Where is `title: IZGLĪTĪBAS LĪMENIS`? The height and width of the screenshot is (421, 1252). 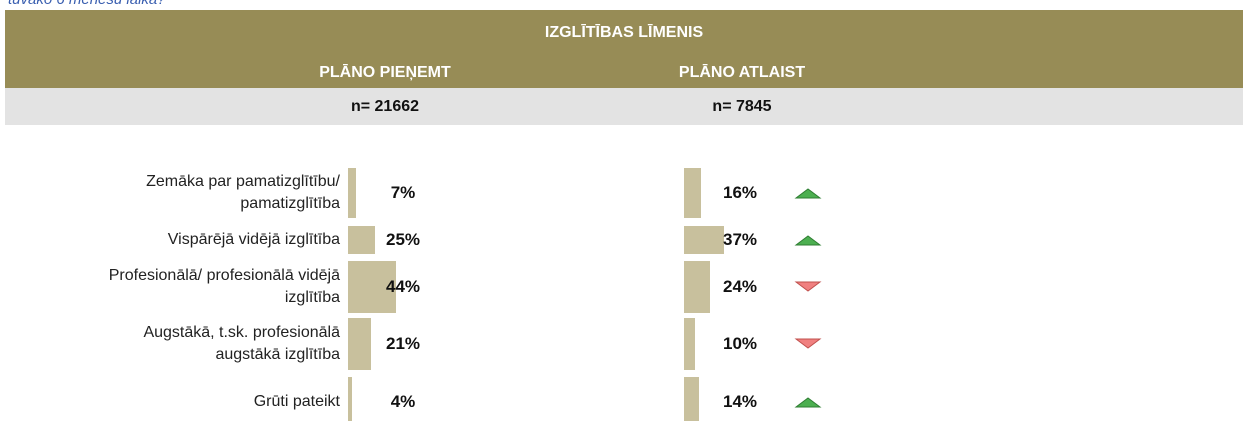
title: IZGLĪTĪBAS LĪMENIS is located at coordinates (624, 32).